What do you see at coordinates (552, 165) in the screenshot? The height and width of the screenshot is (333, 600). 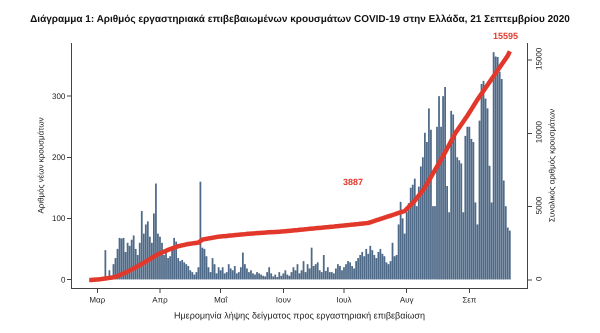 I see `y2-axis-title: Συνολικός αριθμός κρουσμάτων` at bounding box center [552, 165].